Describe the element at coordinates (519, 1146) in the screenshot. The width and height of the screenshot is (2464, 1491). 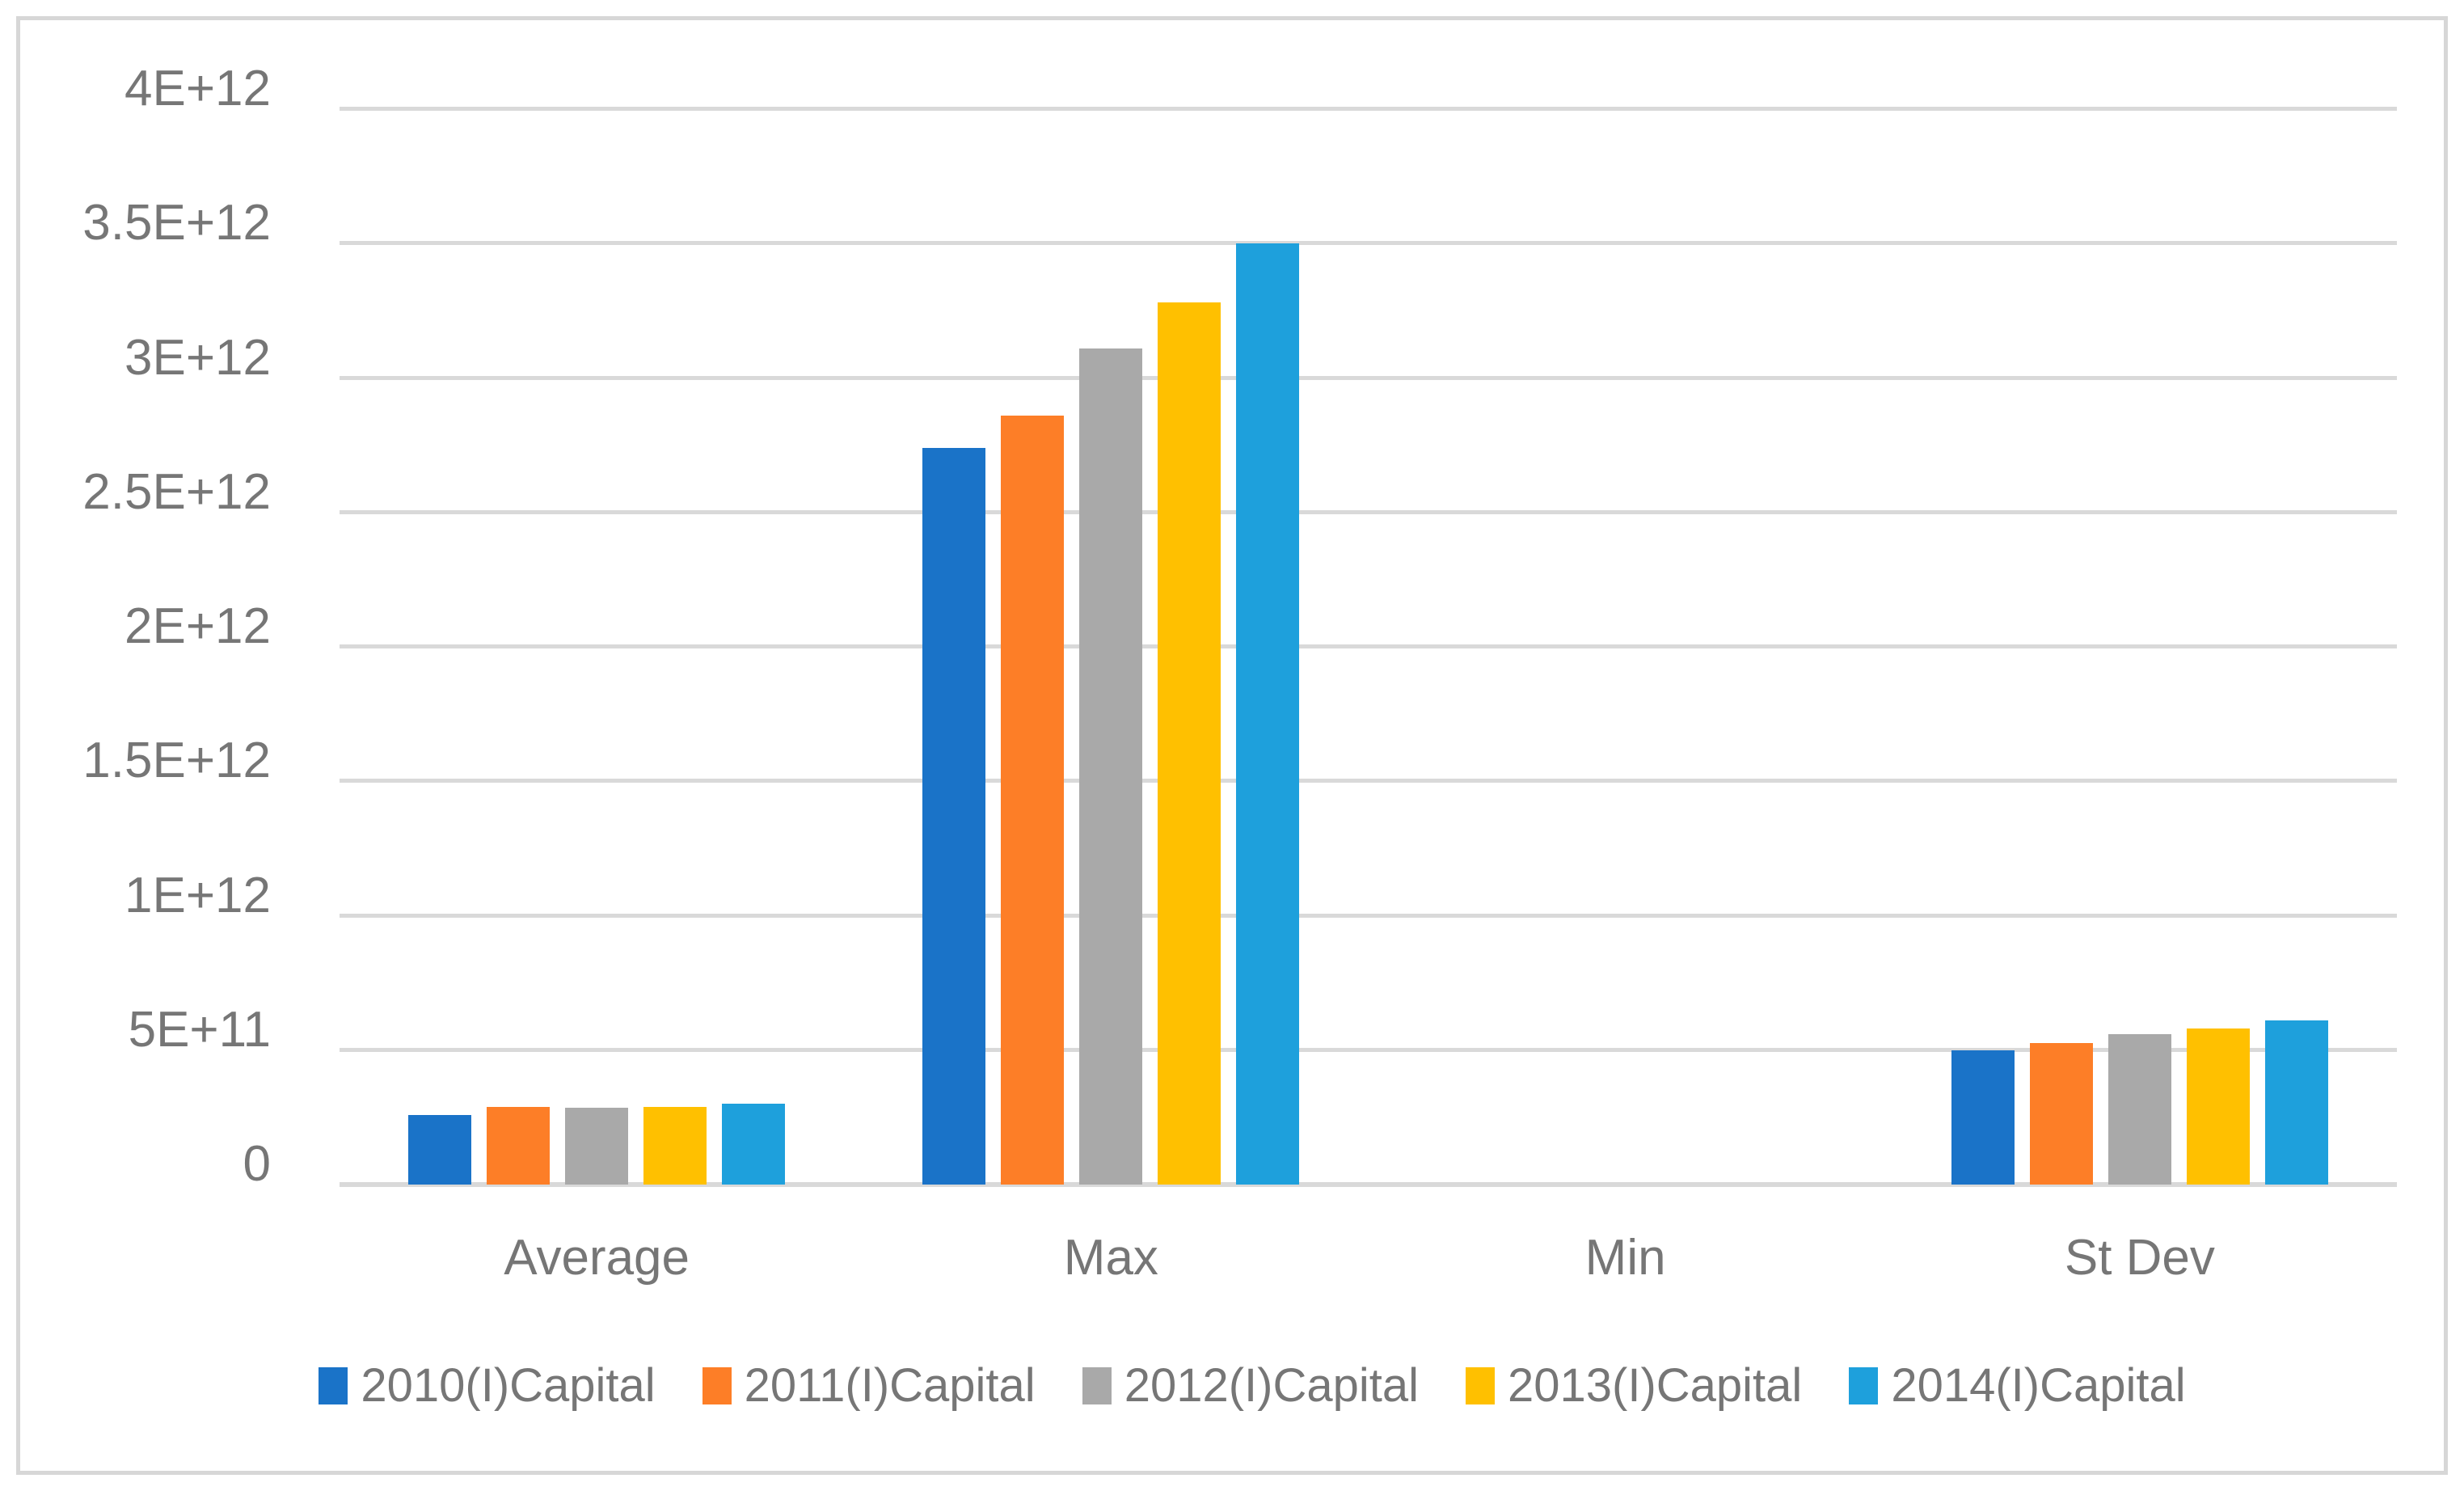
I see `bar-2011(I)Capital-average` at that location.